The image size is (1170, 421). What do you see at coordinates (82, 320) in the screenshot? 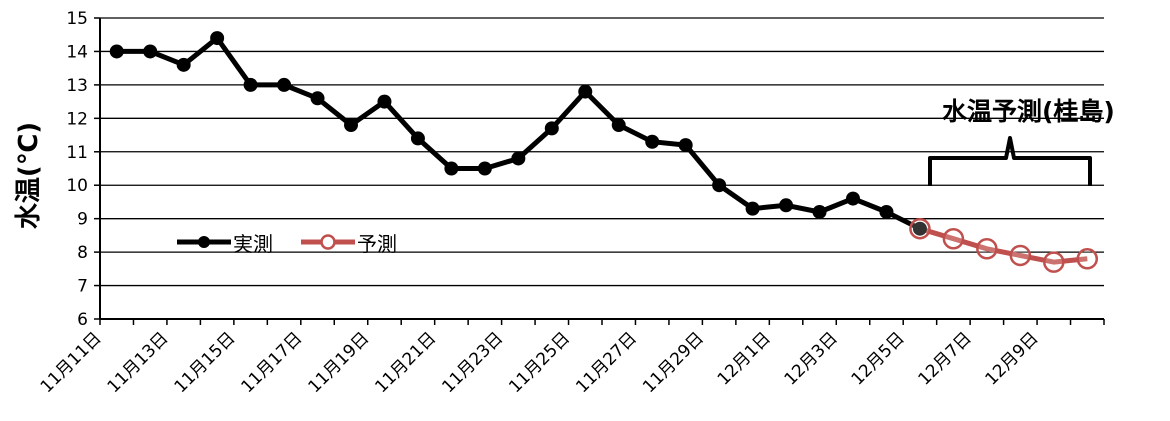
I see `y-tick-label: 6` at bounding box center [82, 320].